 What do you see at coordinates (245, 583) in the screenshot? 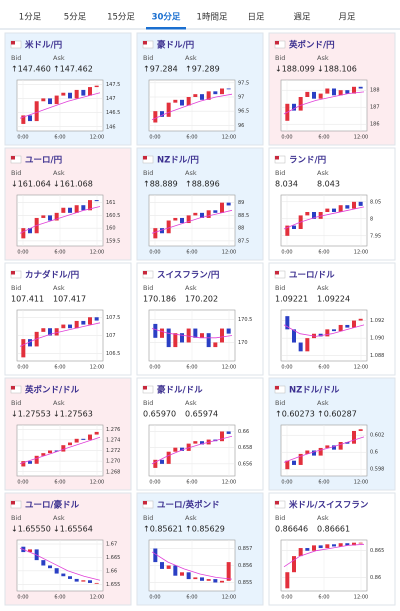
I see `y-tick-label: 0.855` at bounding box center [245, 583].